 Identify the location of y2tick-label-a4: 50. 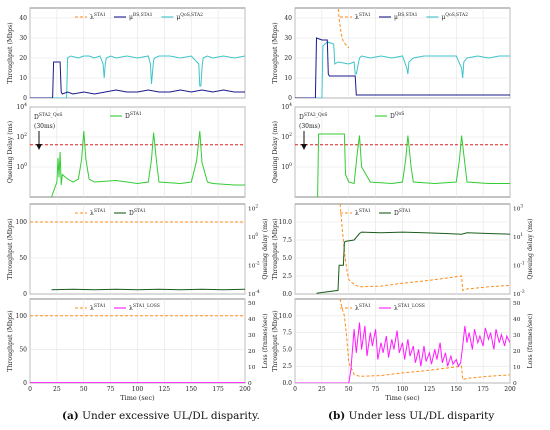
(252, 304).